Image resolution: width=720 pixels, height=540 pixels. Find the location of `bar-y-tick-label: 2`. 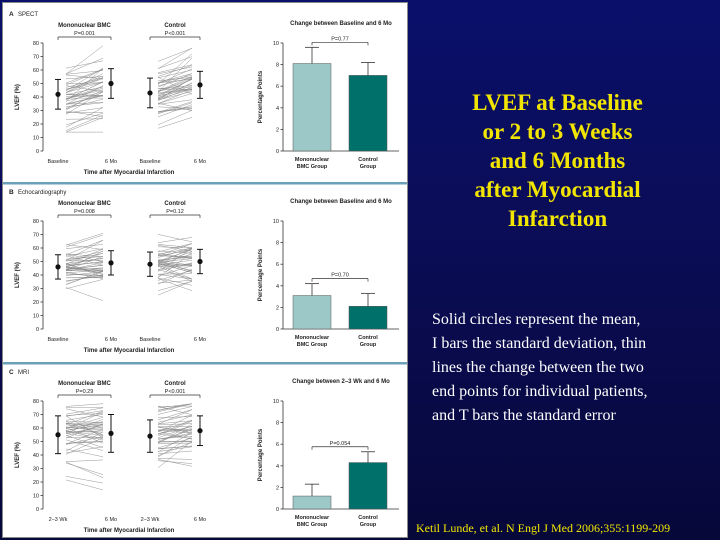

bar-y-tick-label: 2 is located at coordinates (277, 130).